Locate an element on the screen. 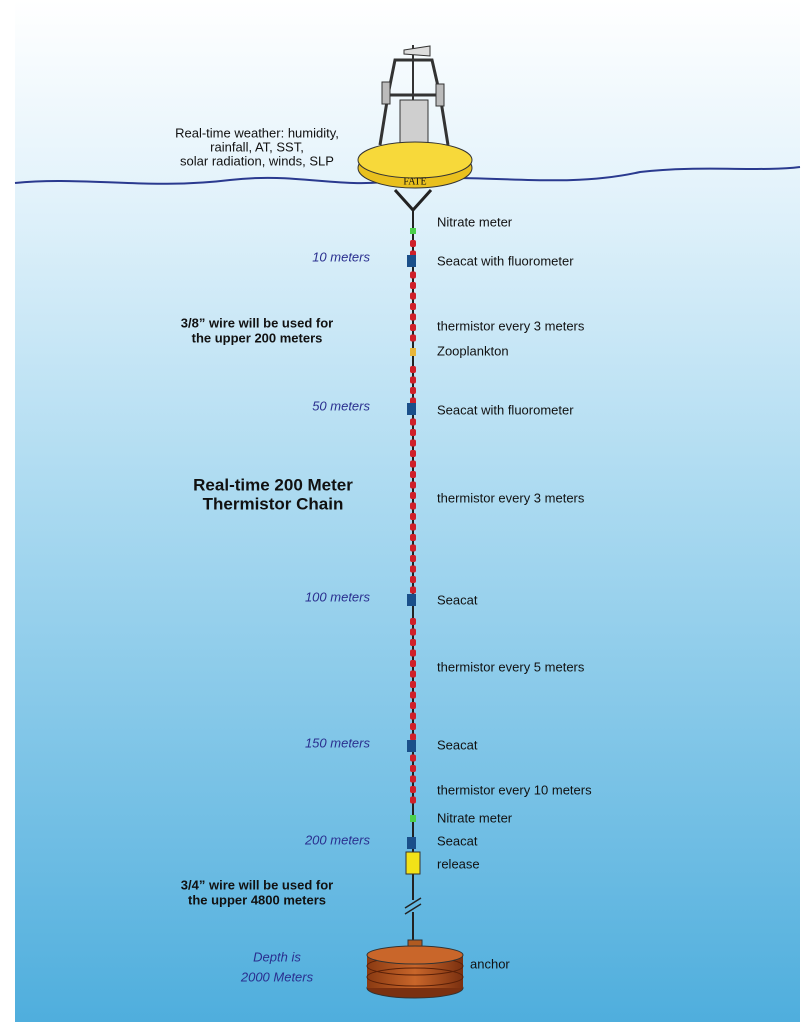  instrument-label: thermistor every 10 meters is located at coordinates (514, 789).